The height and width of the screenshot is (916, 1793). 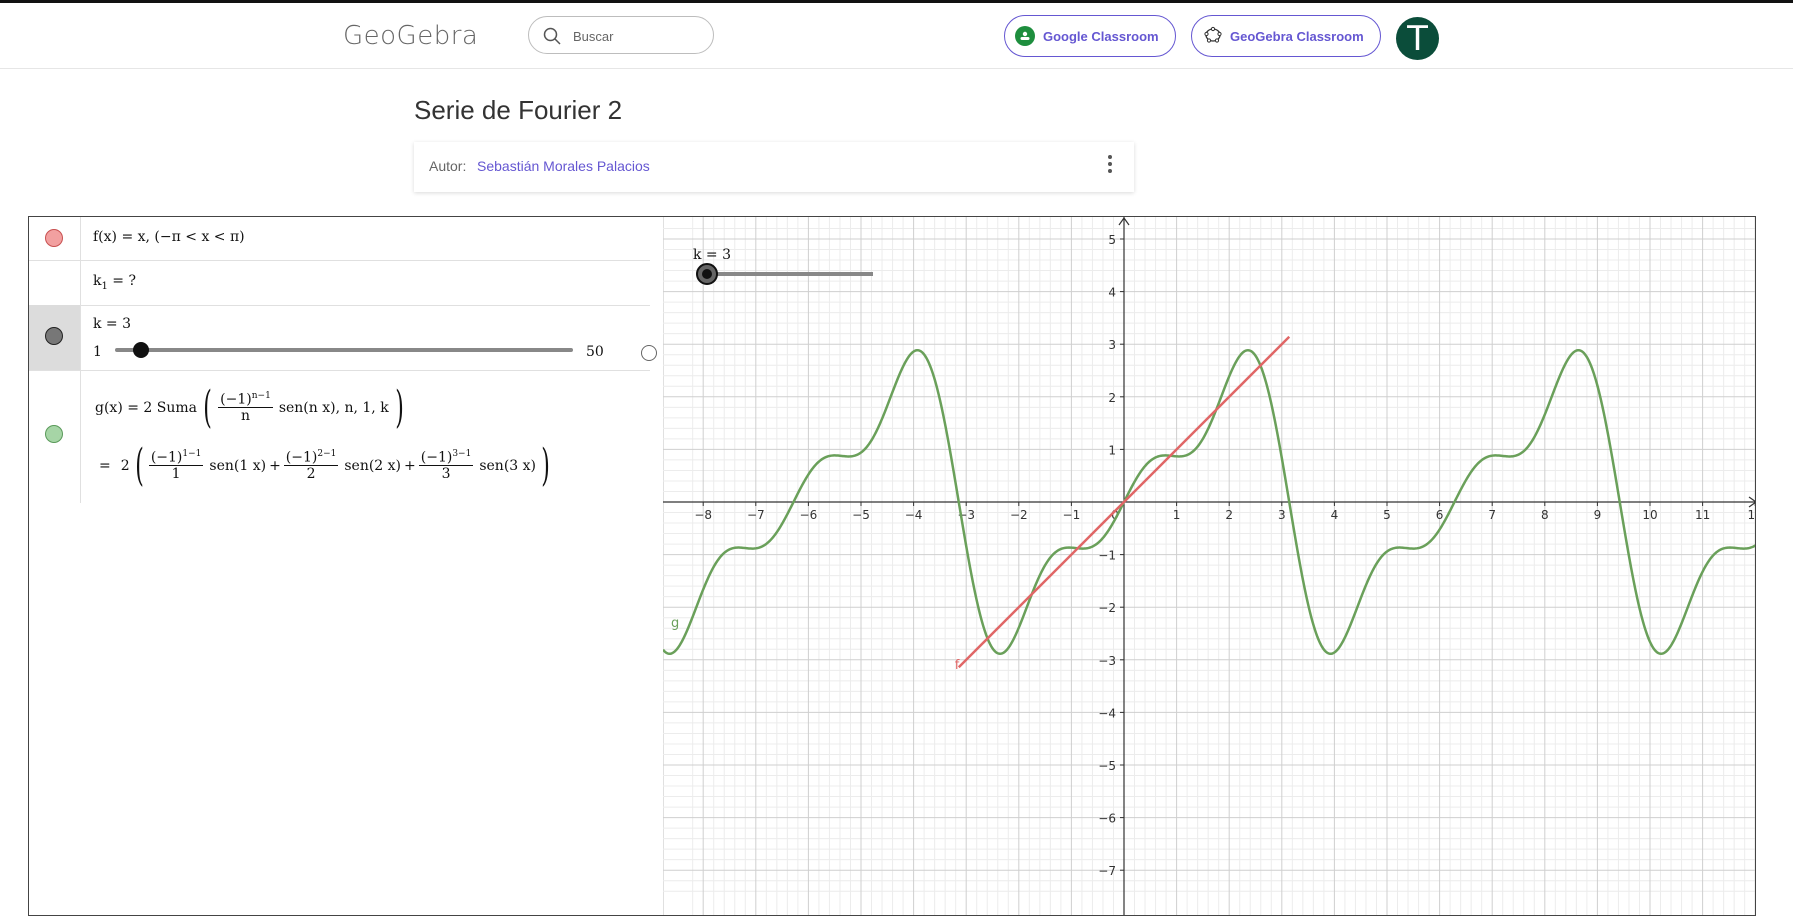 What do you see at coordinates (707, 274) in the screenshot?
I see `graph-slider-knob` at bounding box center [707, 274].